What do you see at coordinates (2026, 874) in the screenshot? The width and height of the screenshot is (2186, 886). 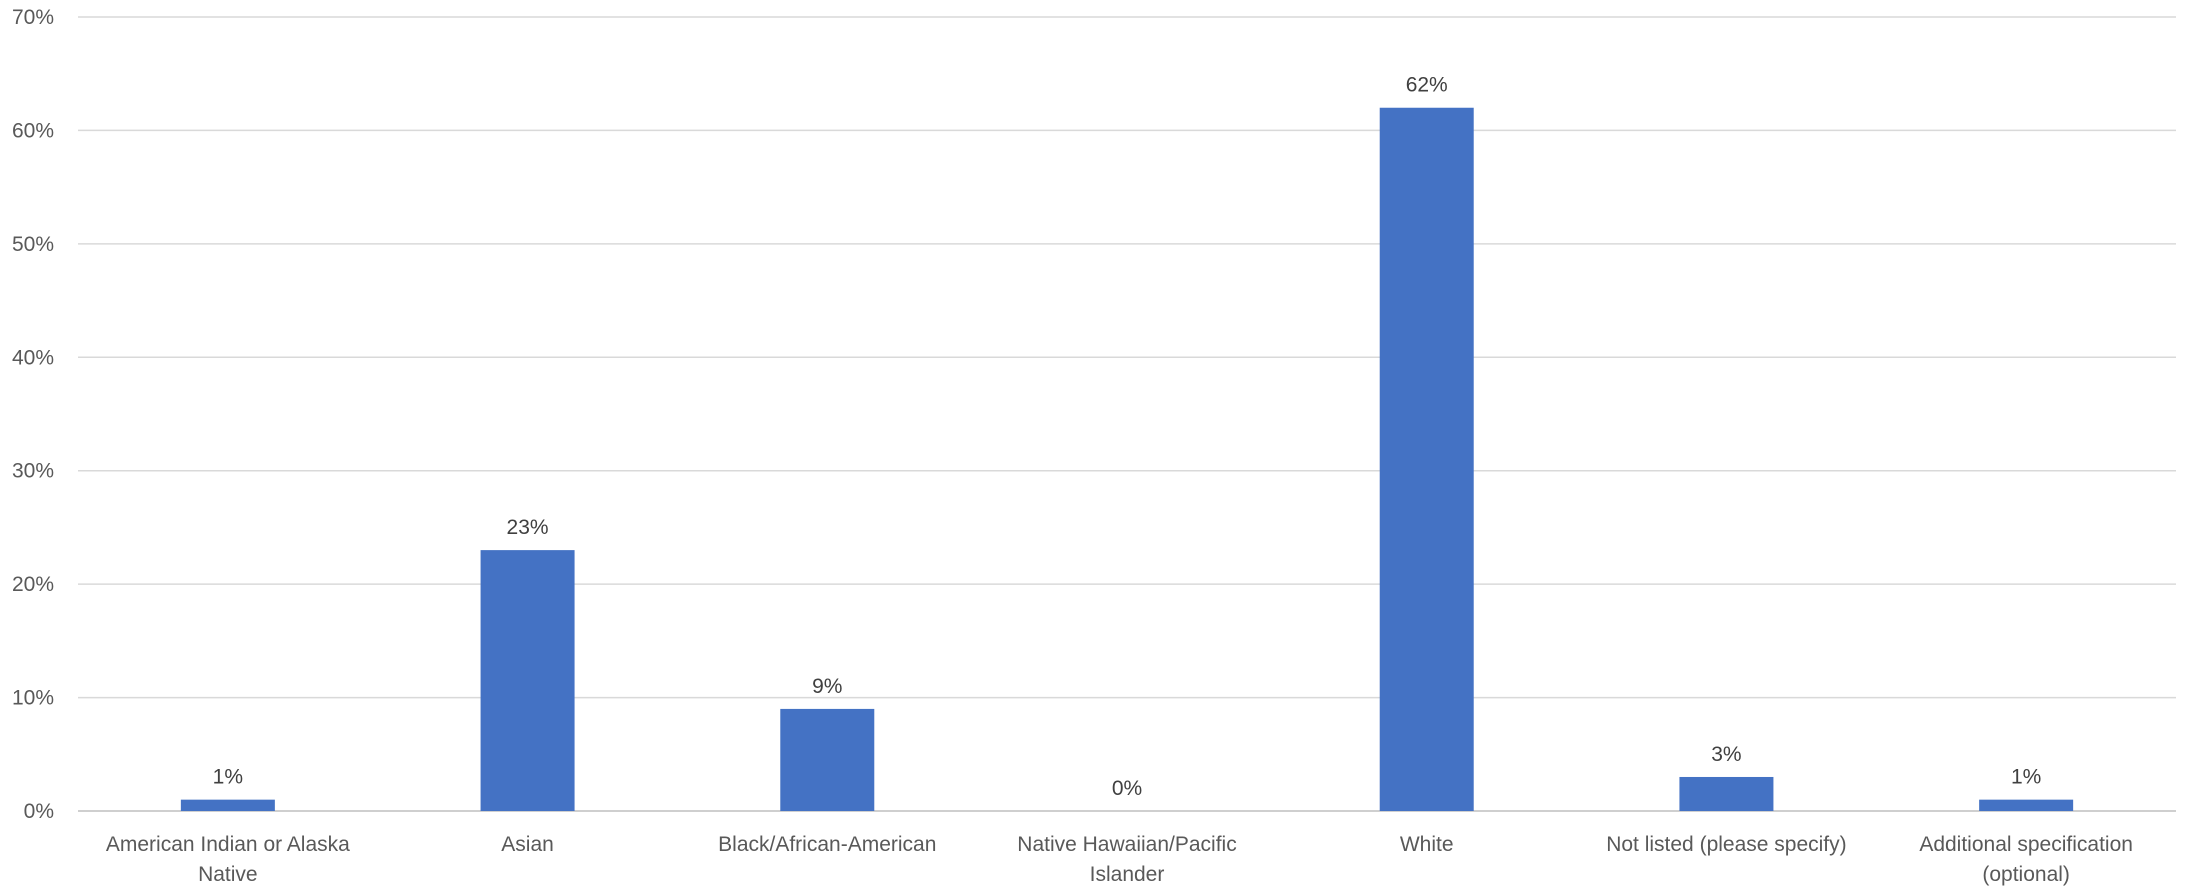 I see `x-category-label: (optional)` at bounding box center [2026, 874].